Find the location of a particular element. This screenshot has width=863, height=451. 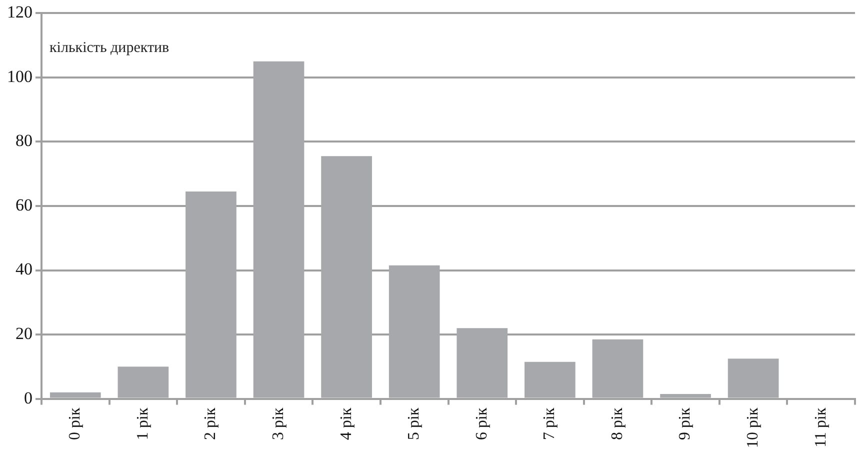

x-tick-label: 9 рік is located at coordinates (685, 424).